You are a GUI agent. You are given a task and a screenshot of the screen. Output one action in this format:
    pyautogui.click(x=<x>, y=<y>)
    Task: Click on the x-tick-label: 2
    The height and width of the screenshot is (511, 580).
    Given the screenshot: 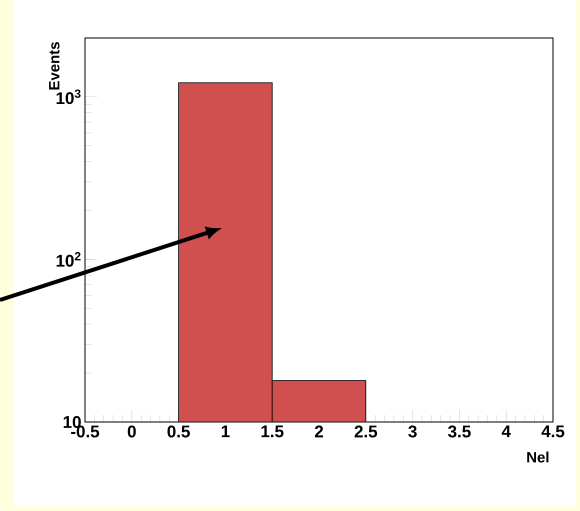 What is the action you would take?
    pyautogui.click(x=319, y=432)
    